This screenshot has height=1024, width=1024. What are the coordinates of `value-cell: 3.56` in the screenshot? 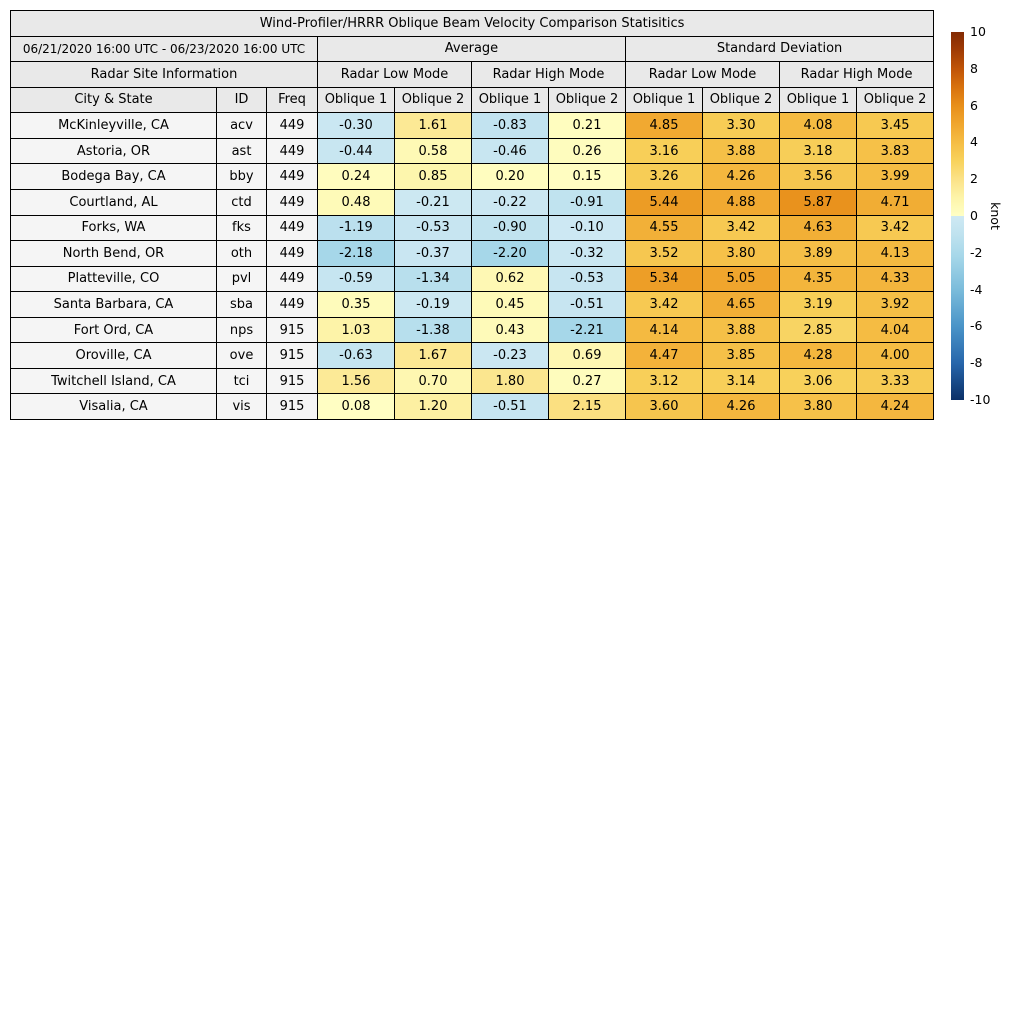 It's located at (818, 176).